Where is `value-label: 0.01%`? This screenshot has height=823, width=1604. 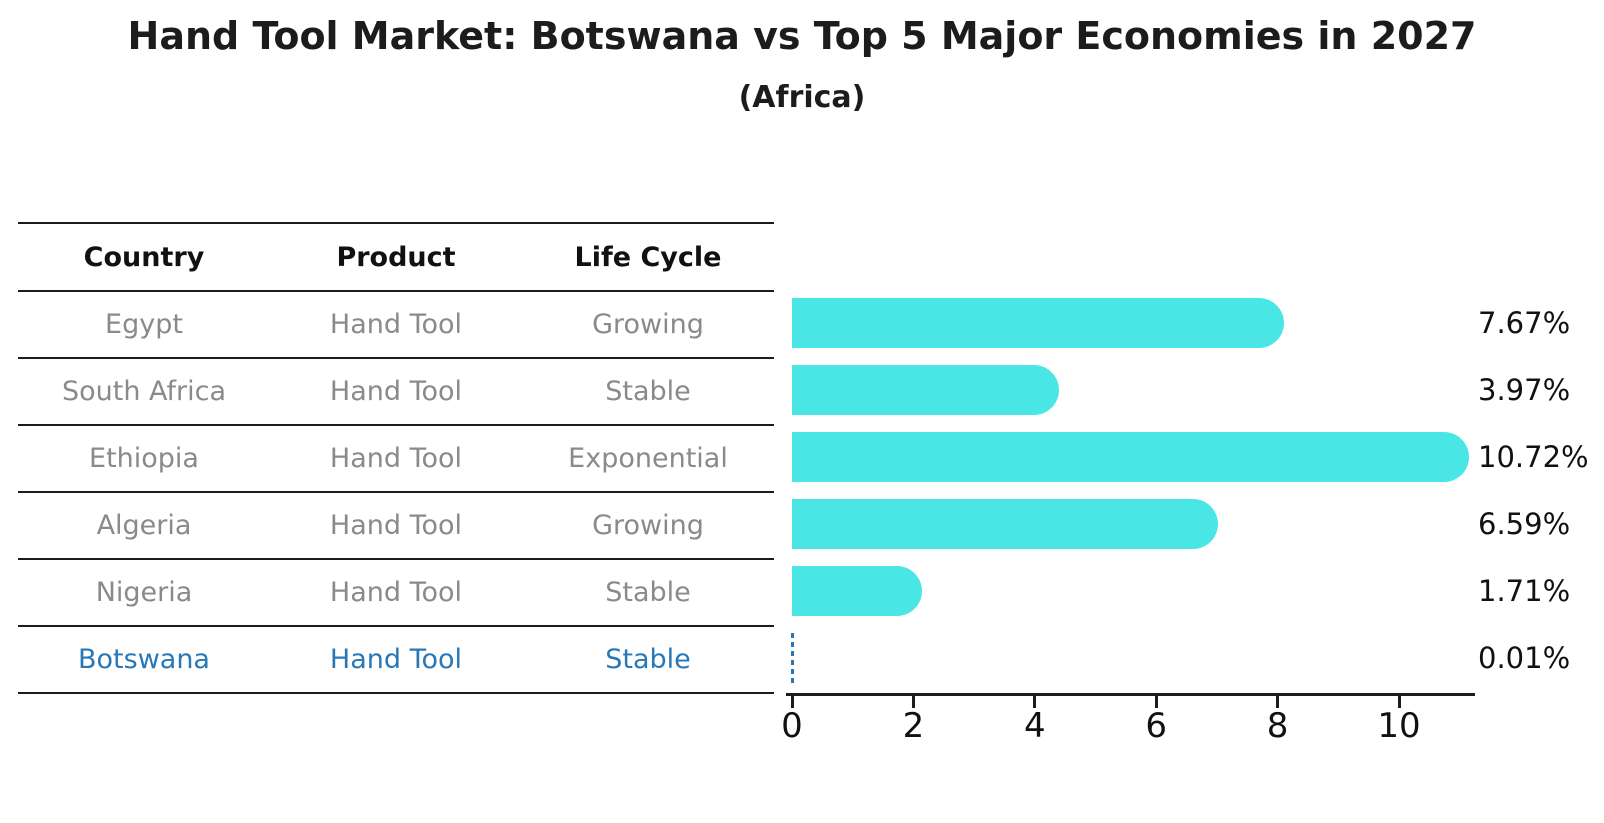 value-label: 0.01% is located at coordinates (1524, 658).